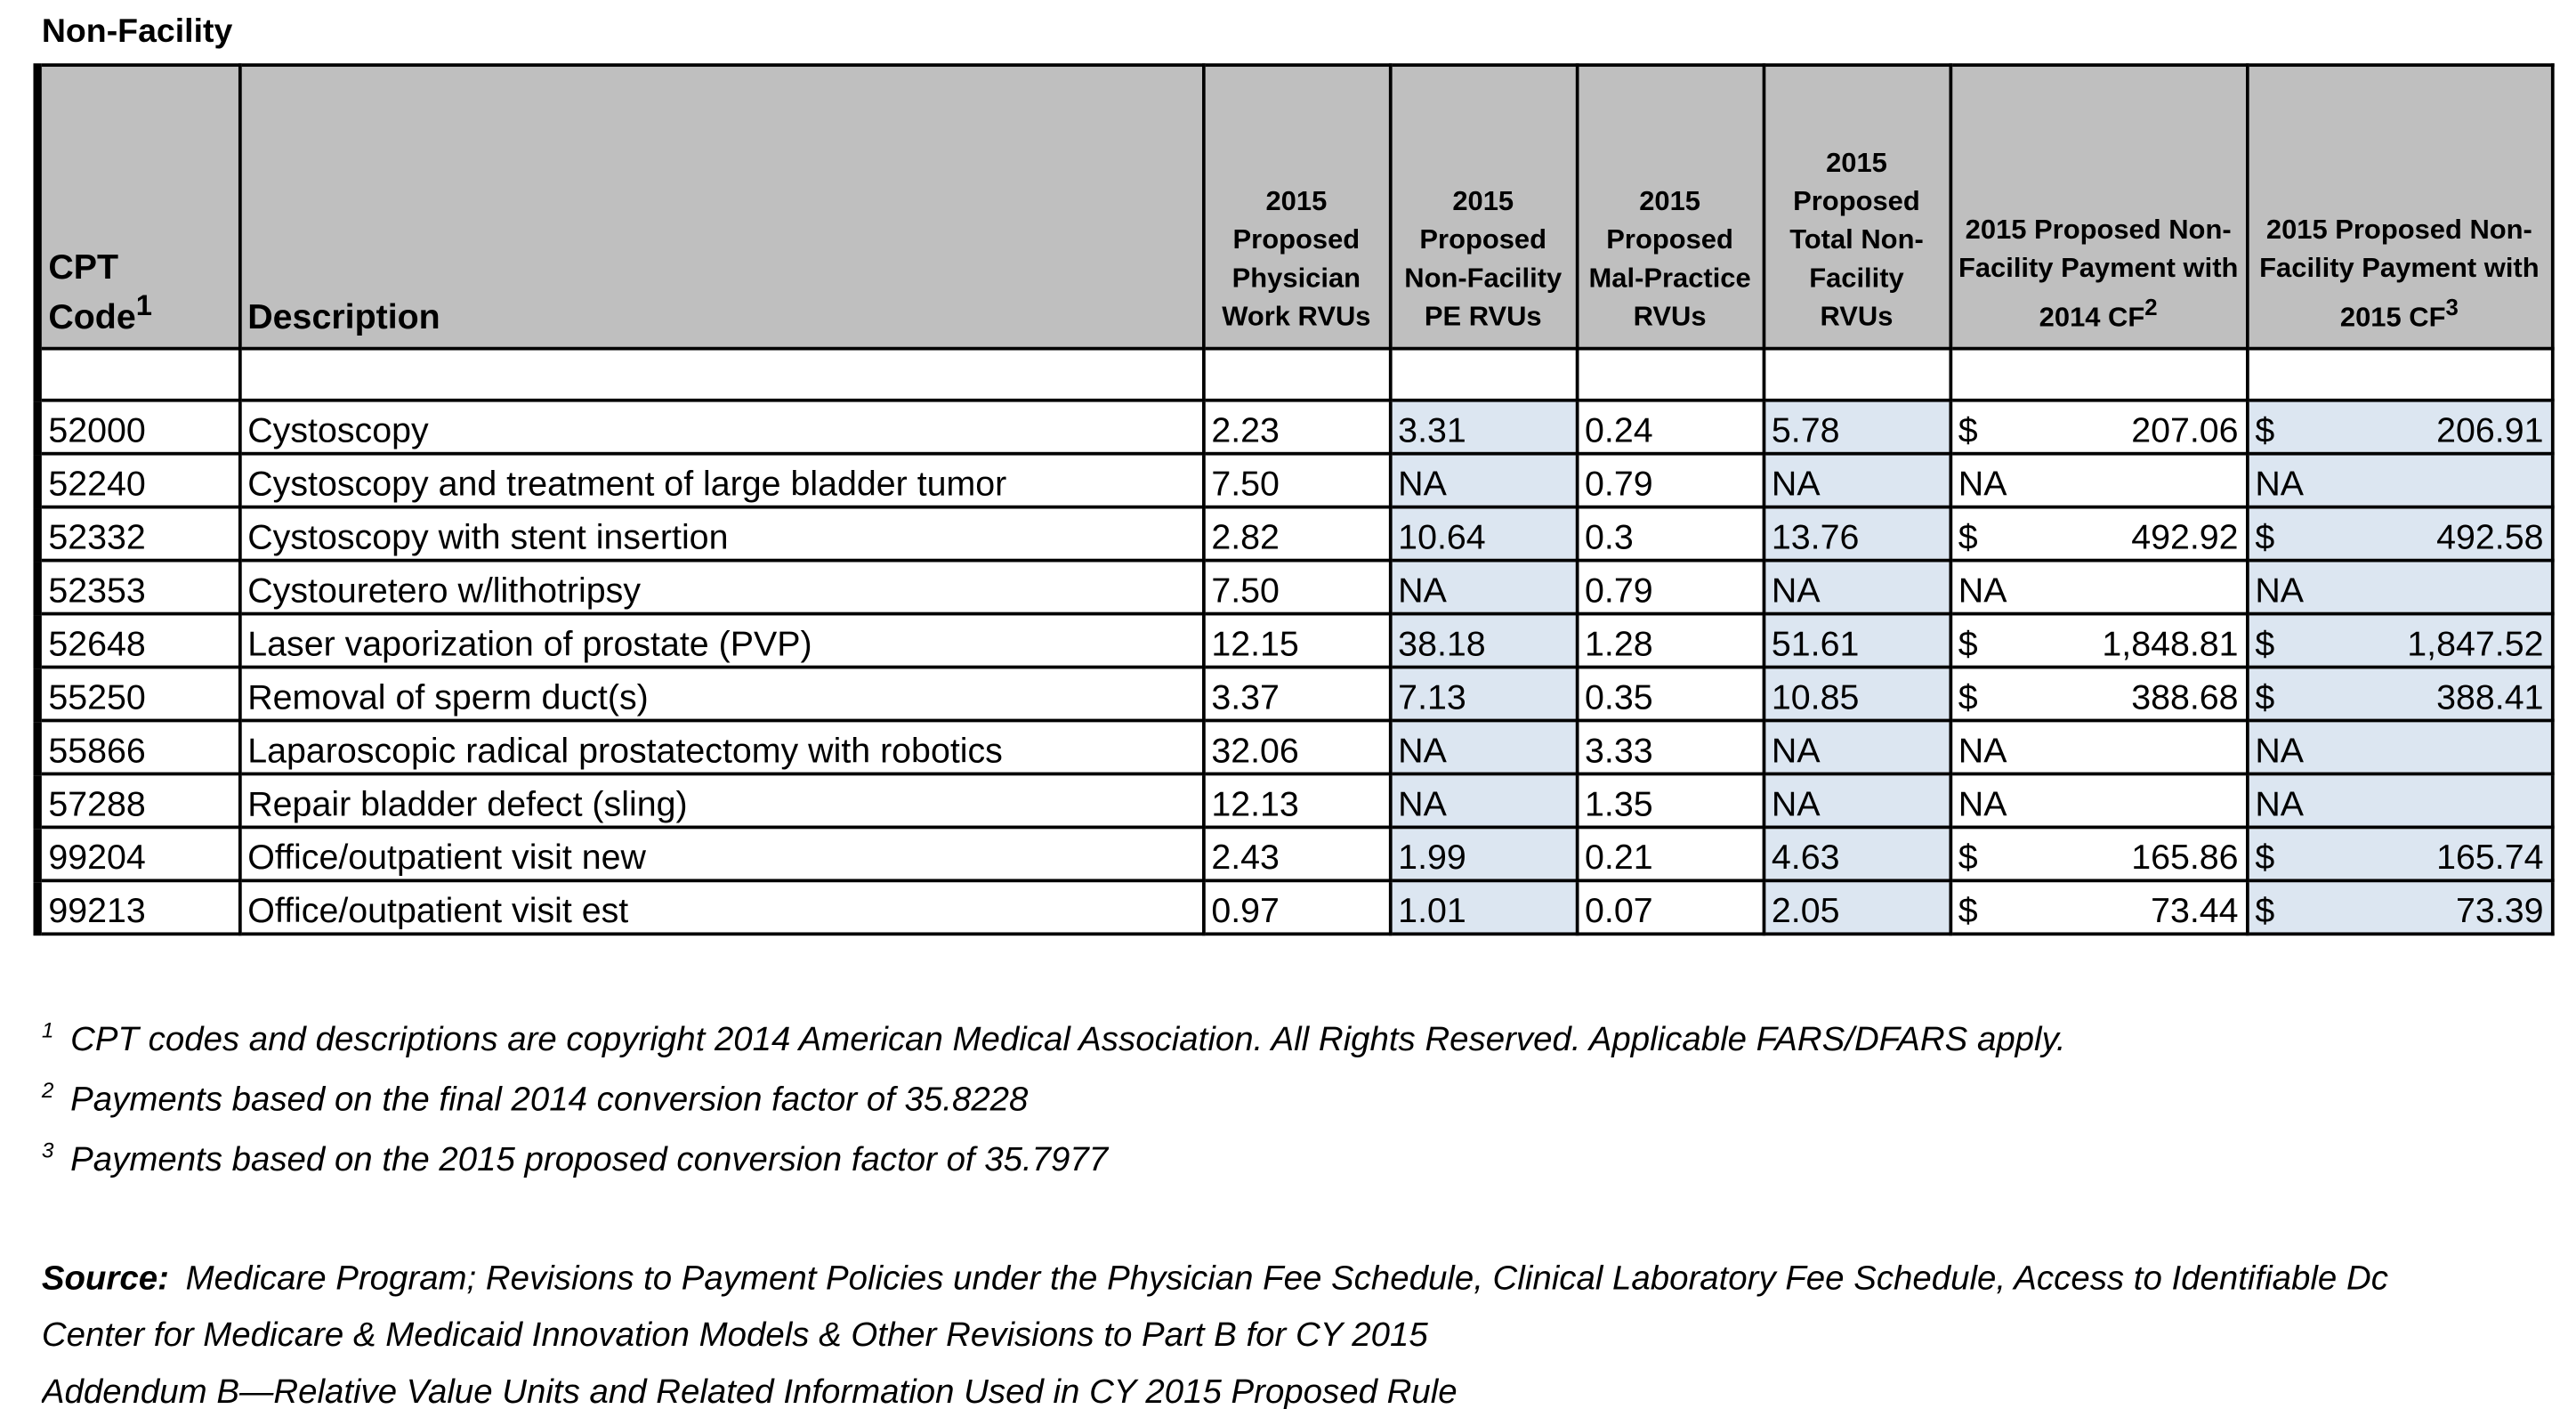 The height and width of the screenshot is (1409, 2576). I want to click on cell-text: 2.05, so click(1805, 911).